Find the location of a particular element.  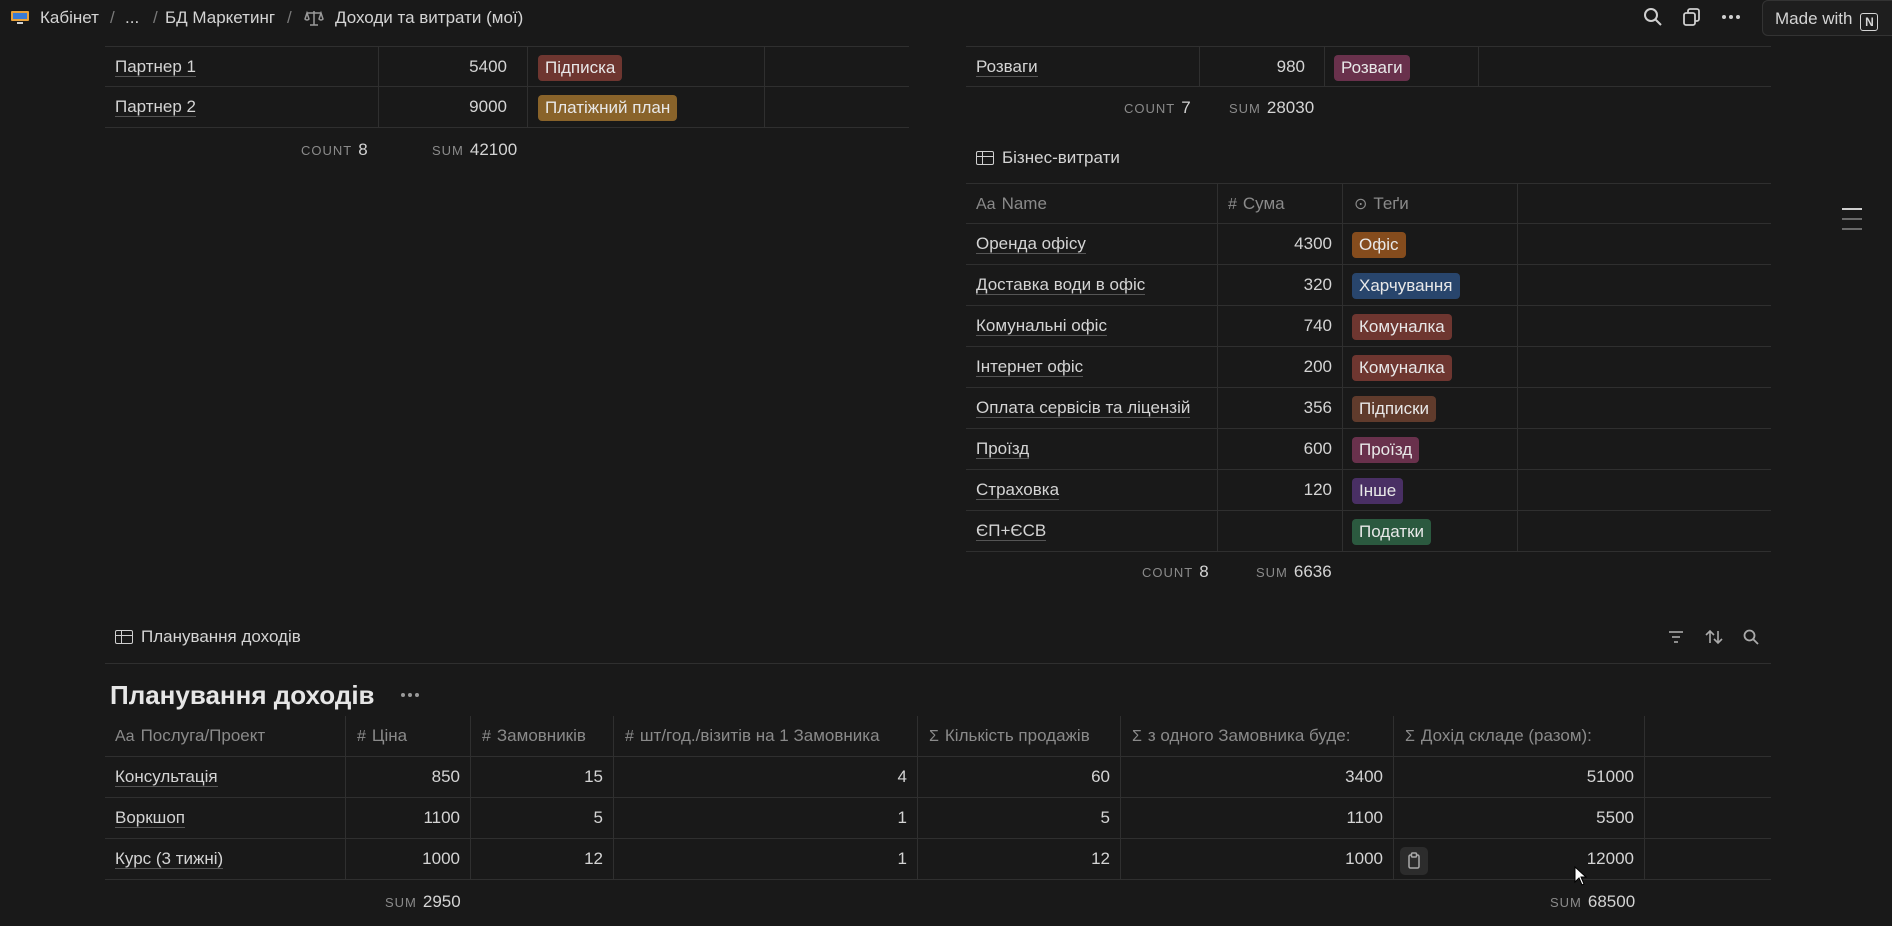

table-row: Курс (3 тижні) 1000 12 1 12 1000 12000 is located at coordinates (938, 859).